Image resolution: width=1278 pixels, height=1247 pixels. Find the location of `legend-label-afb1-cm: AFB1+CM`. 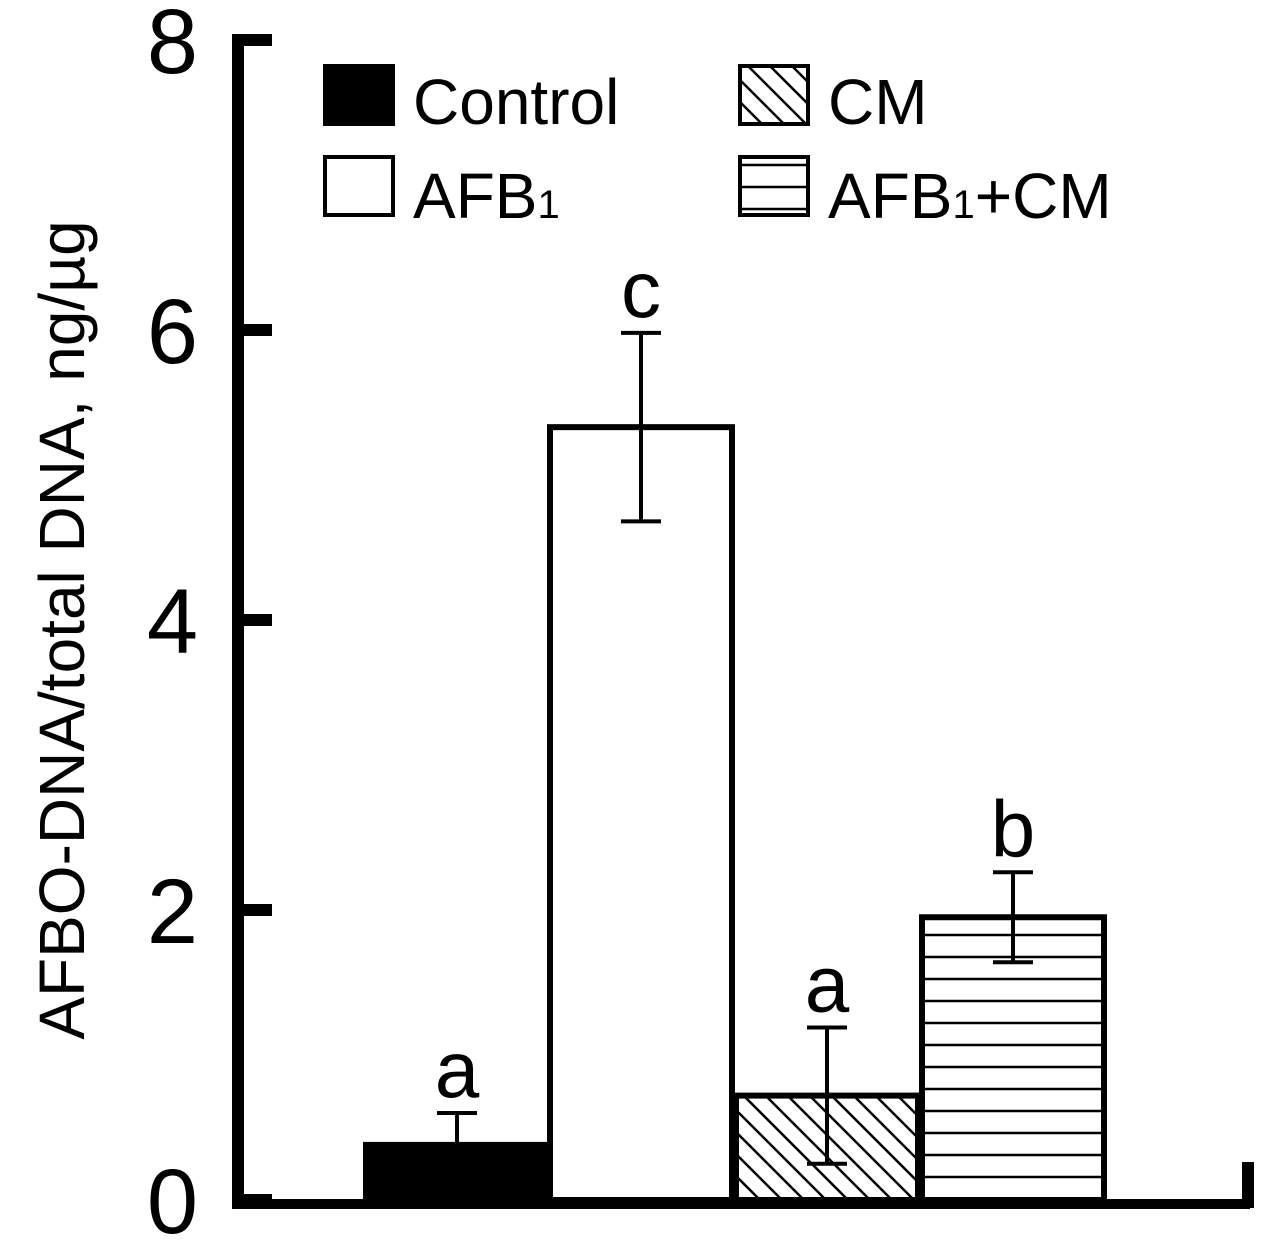

legend-label-afb1-cm: AFB1+CM is located at coordinates (970, 196).